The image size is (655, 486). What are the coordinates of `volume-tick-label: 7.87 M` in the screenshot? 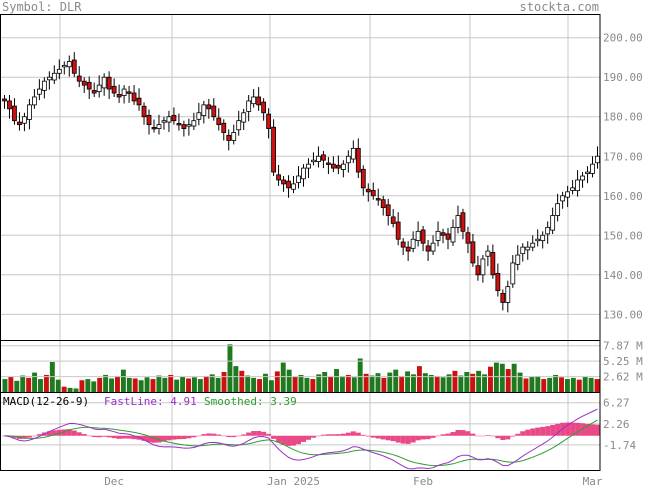 It's located at (623, 346).